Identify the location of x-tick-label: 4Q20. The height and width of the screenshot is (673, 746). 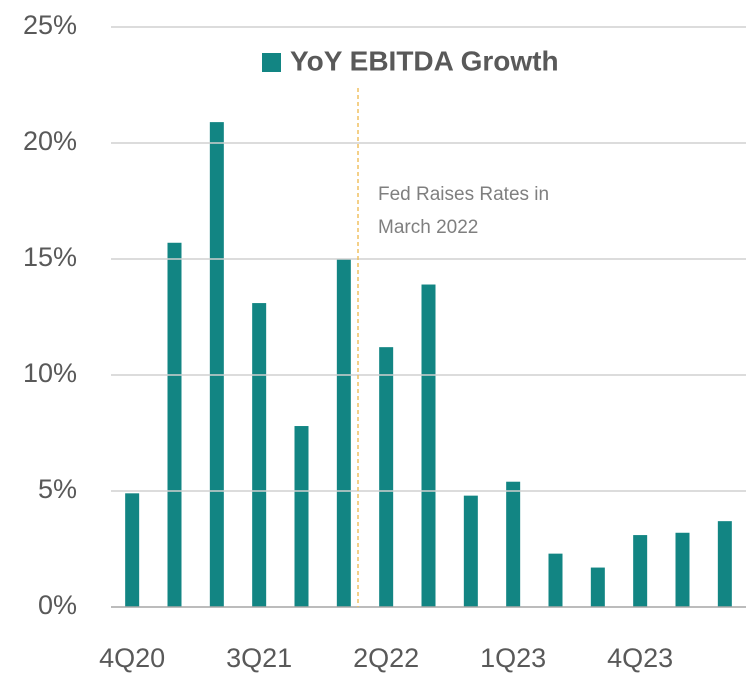
(132, 658).